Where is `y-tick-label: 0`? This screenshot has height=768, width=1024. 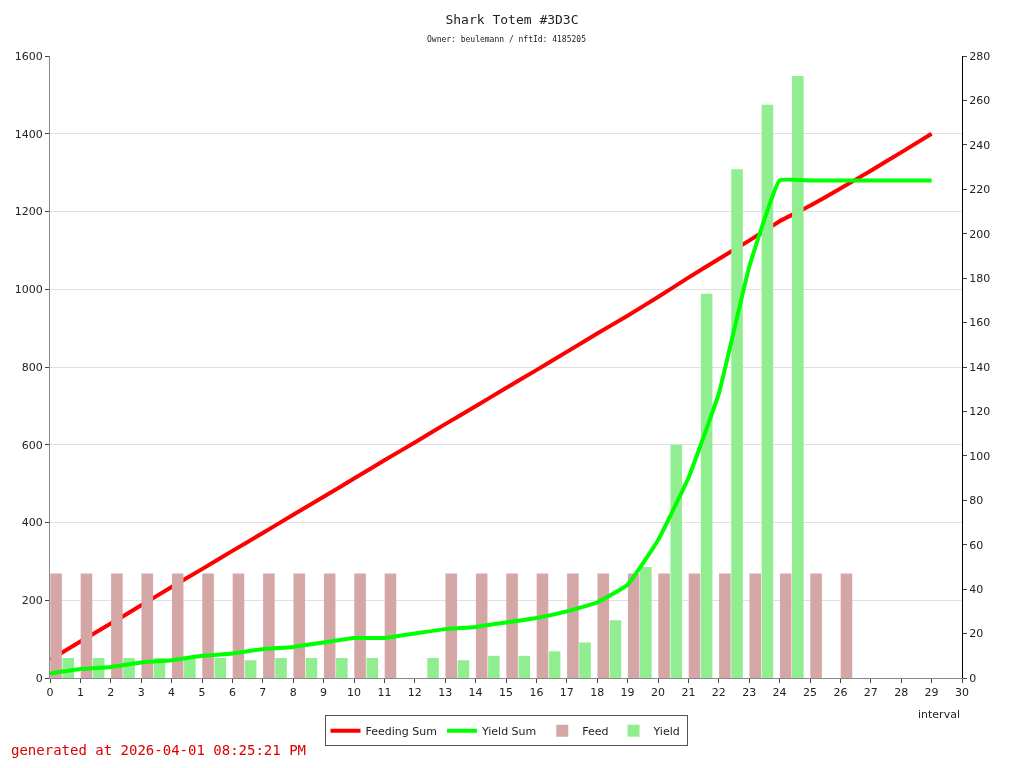 y-tick-label: 0 is located at coordinates (39, 678).